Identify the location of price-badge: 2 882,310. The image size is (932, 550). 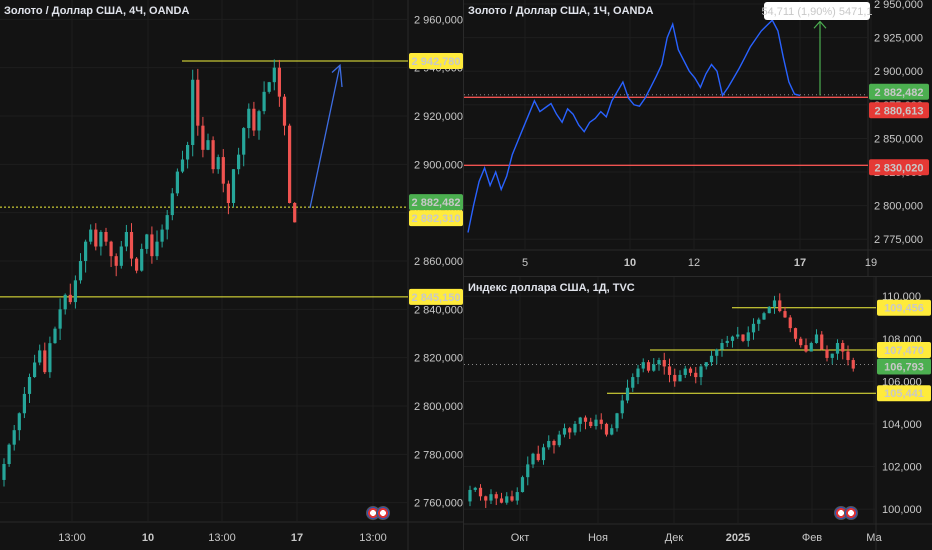
(436, 219).